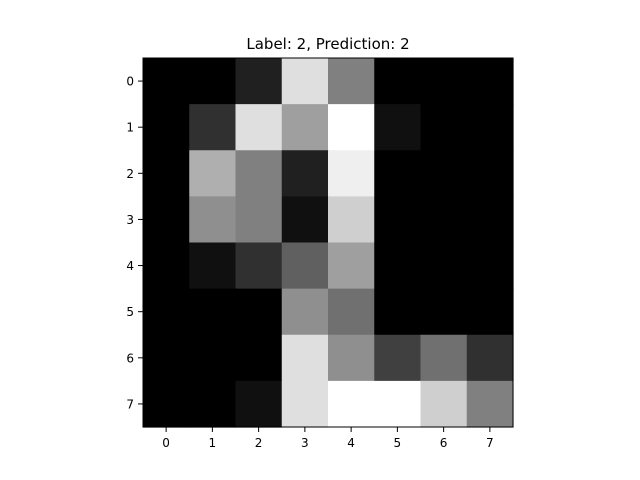 The image size is (640, 480). I want to click on heatmap-cell-r1-c0, so click(166, 127).